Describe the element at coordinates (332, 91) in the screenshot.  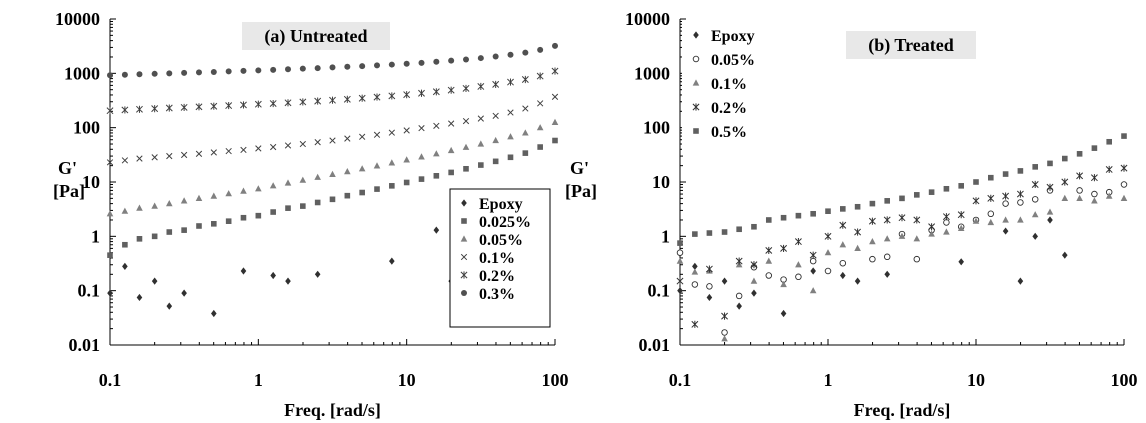
I see `series-0.2%` at that location.